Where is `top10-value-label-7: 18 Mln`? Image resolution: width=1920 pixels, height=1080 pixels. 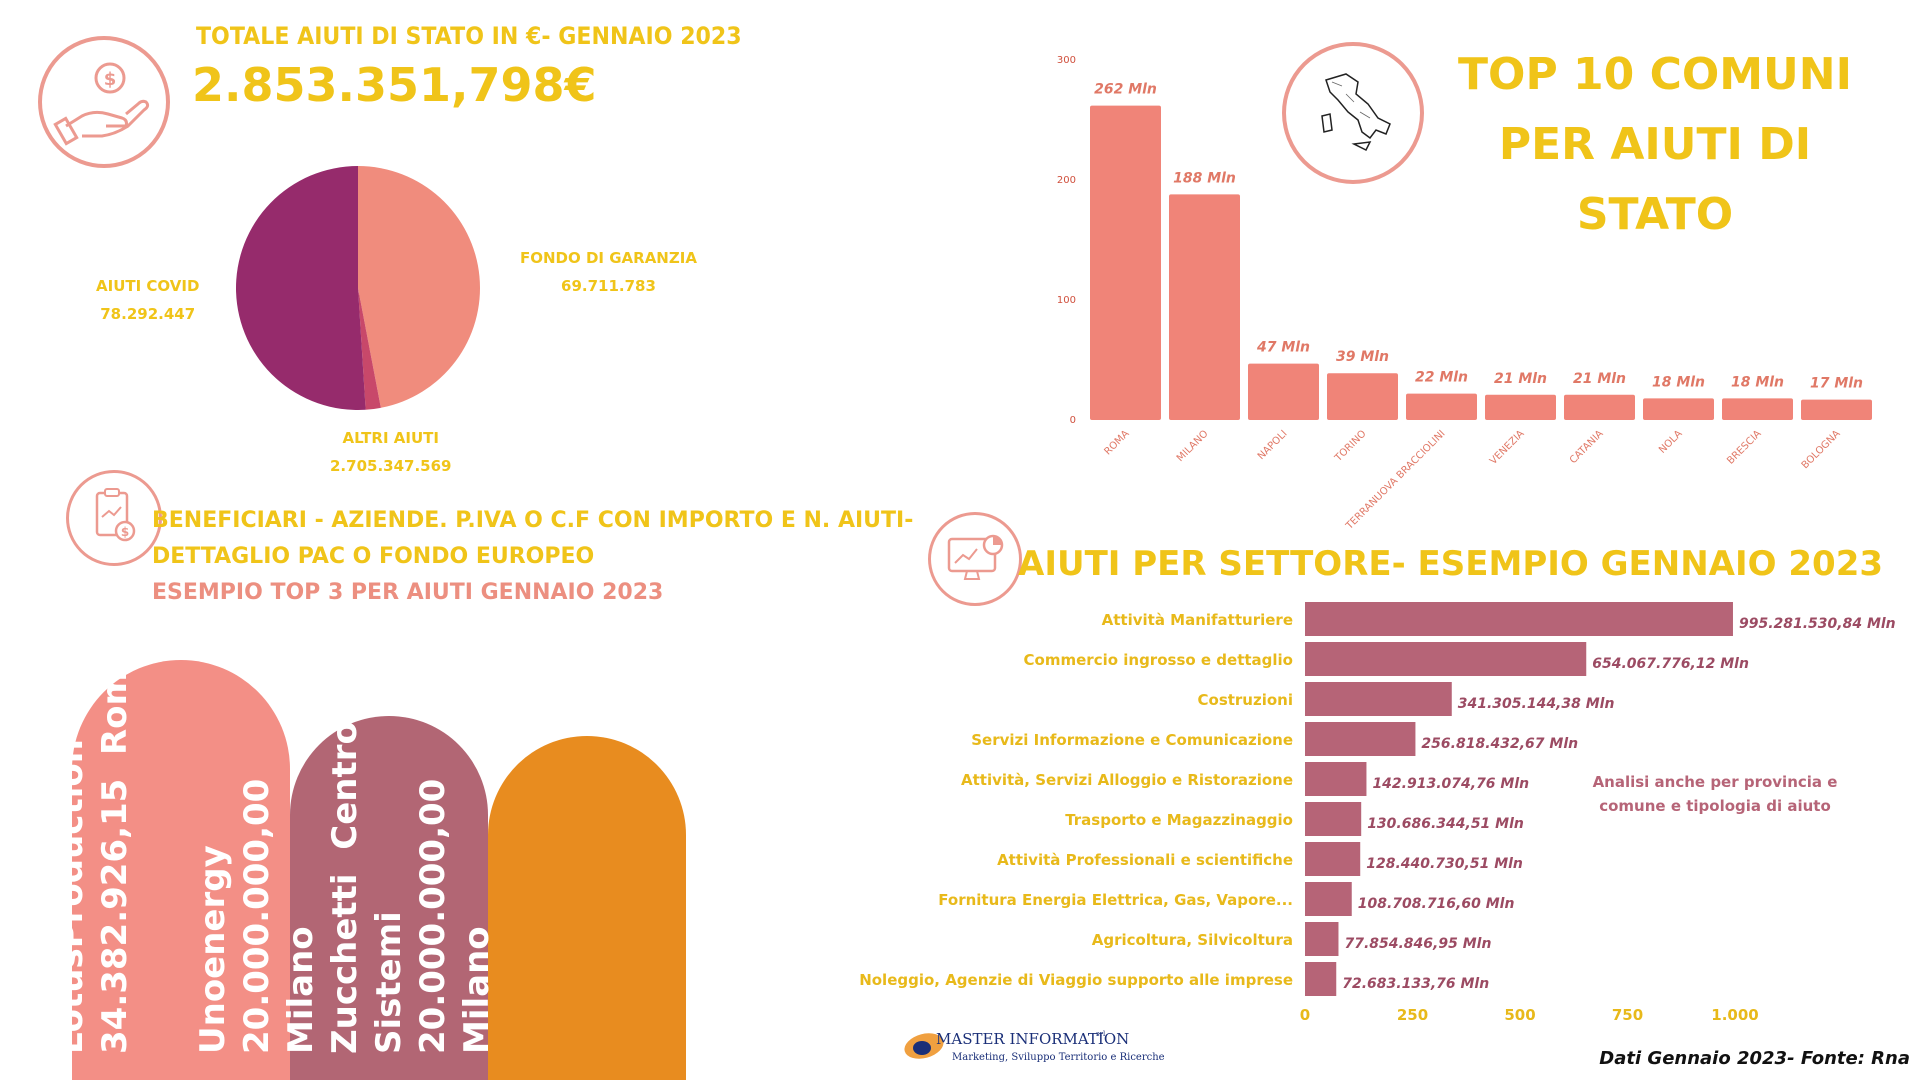 top10-value-label-7: 18 Mln is located at coordinates (1678, 382).